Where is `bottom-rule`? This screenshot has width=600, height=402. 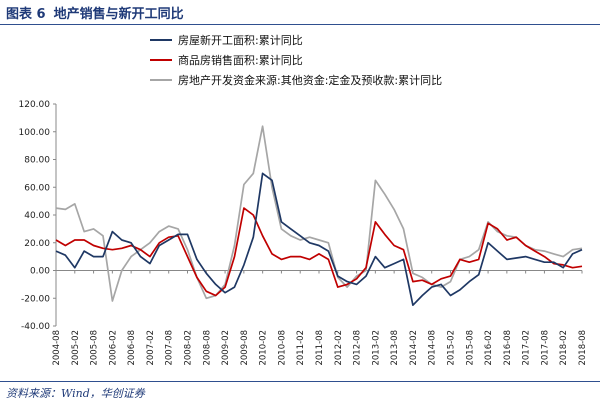 bottom-rule is located at coordinates (300, 381).